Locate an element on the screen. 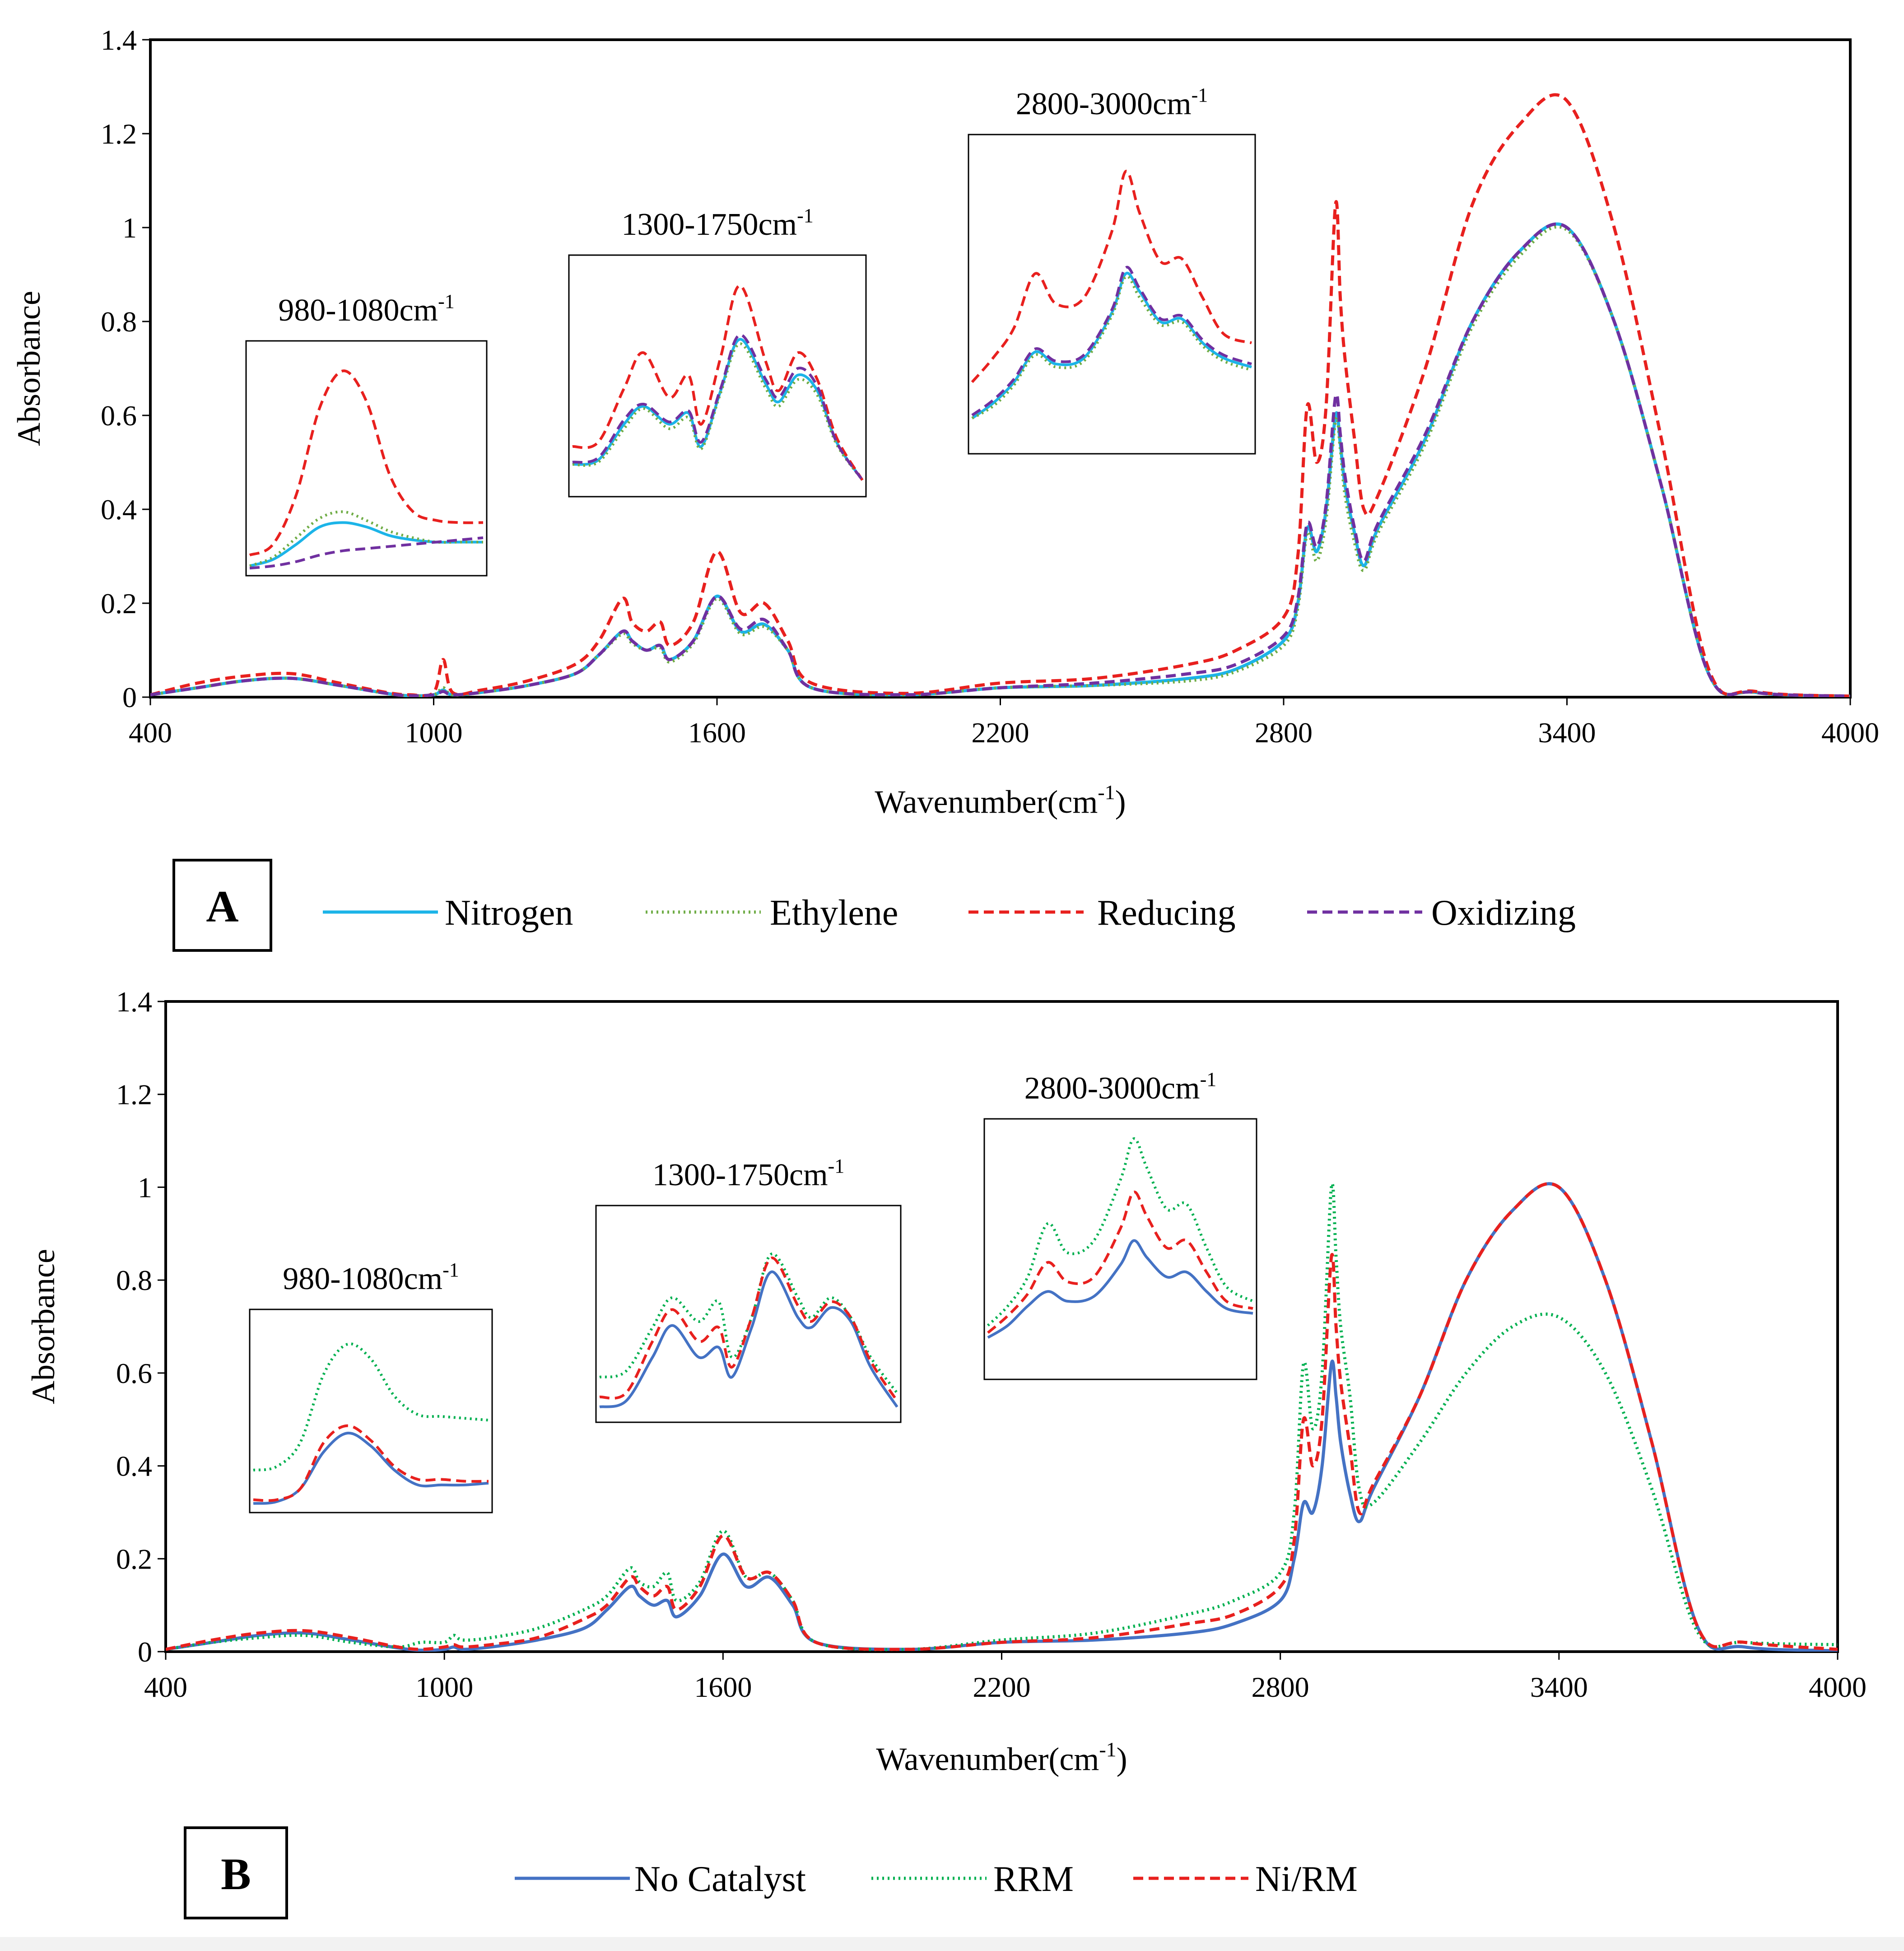 The height and width of the screenshot is (1951, 1904). legend-label: Nitrogen is located at coordinates (509, 913).